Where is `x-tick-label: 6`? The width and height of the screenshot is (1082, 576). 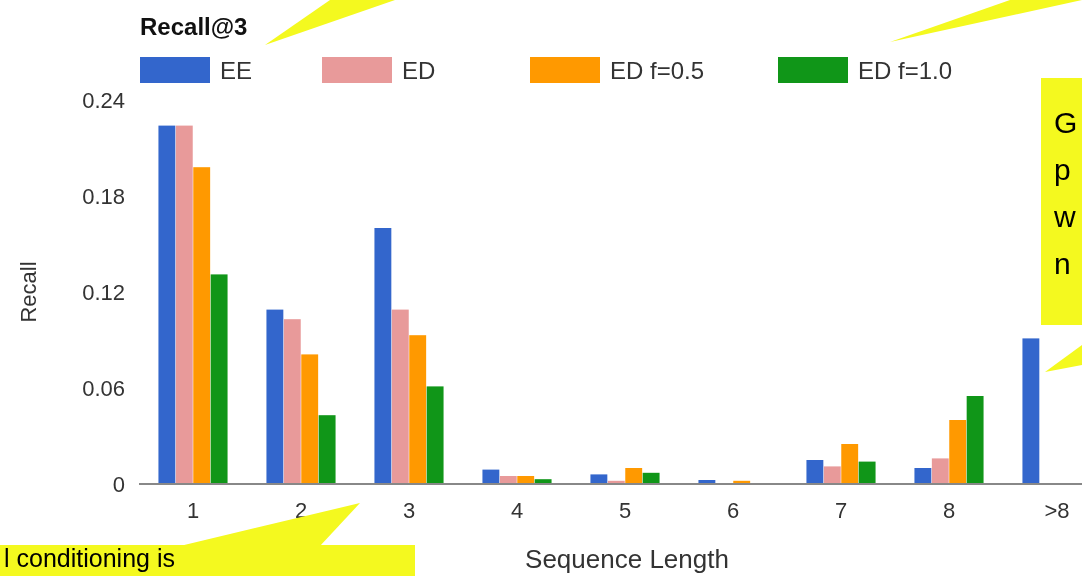 x-tick-label: 6 is located at coordinates (733, 510).